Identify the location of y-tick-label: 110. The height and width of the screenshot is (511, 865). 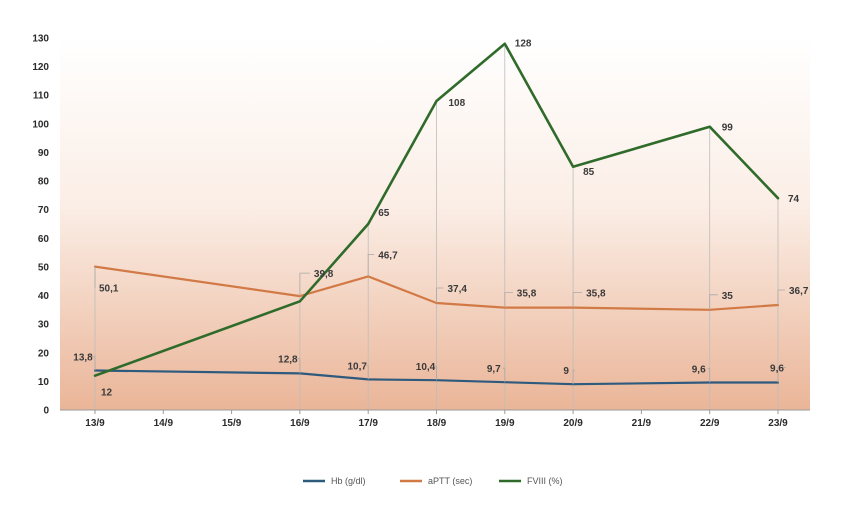
(41, 96).